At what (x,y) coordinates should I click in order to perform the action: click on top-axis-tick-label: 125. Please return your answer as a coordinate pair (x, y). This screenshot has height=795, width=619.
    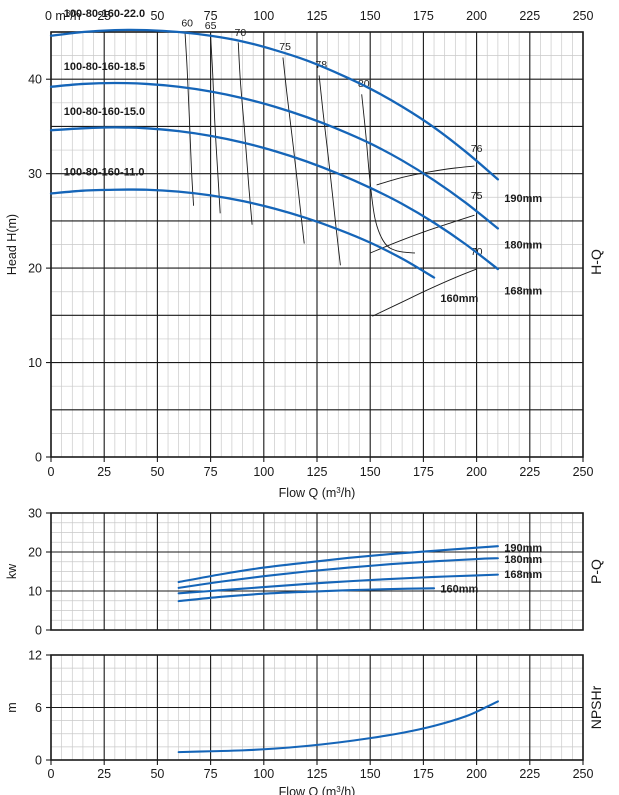
    Looking at the image, I should click on (317, 16).